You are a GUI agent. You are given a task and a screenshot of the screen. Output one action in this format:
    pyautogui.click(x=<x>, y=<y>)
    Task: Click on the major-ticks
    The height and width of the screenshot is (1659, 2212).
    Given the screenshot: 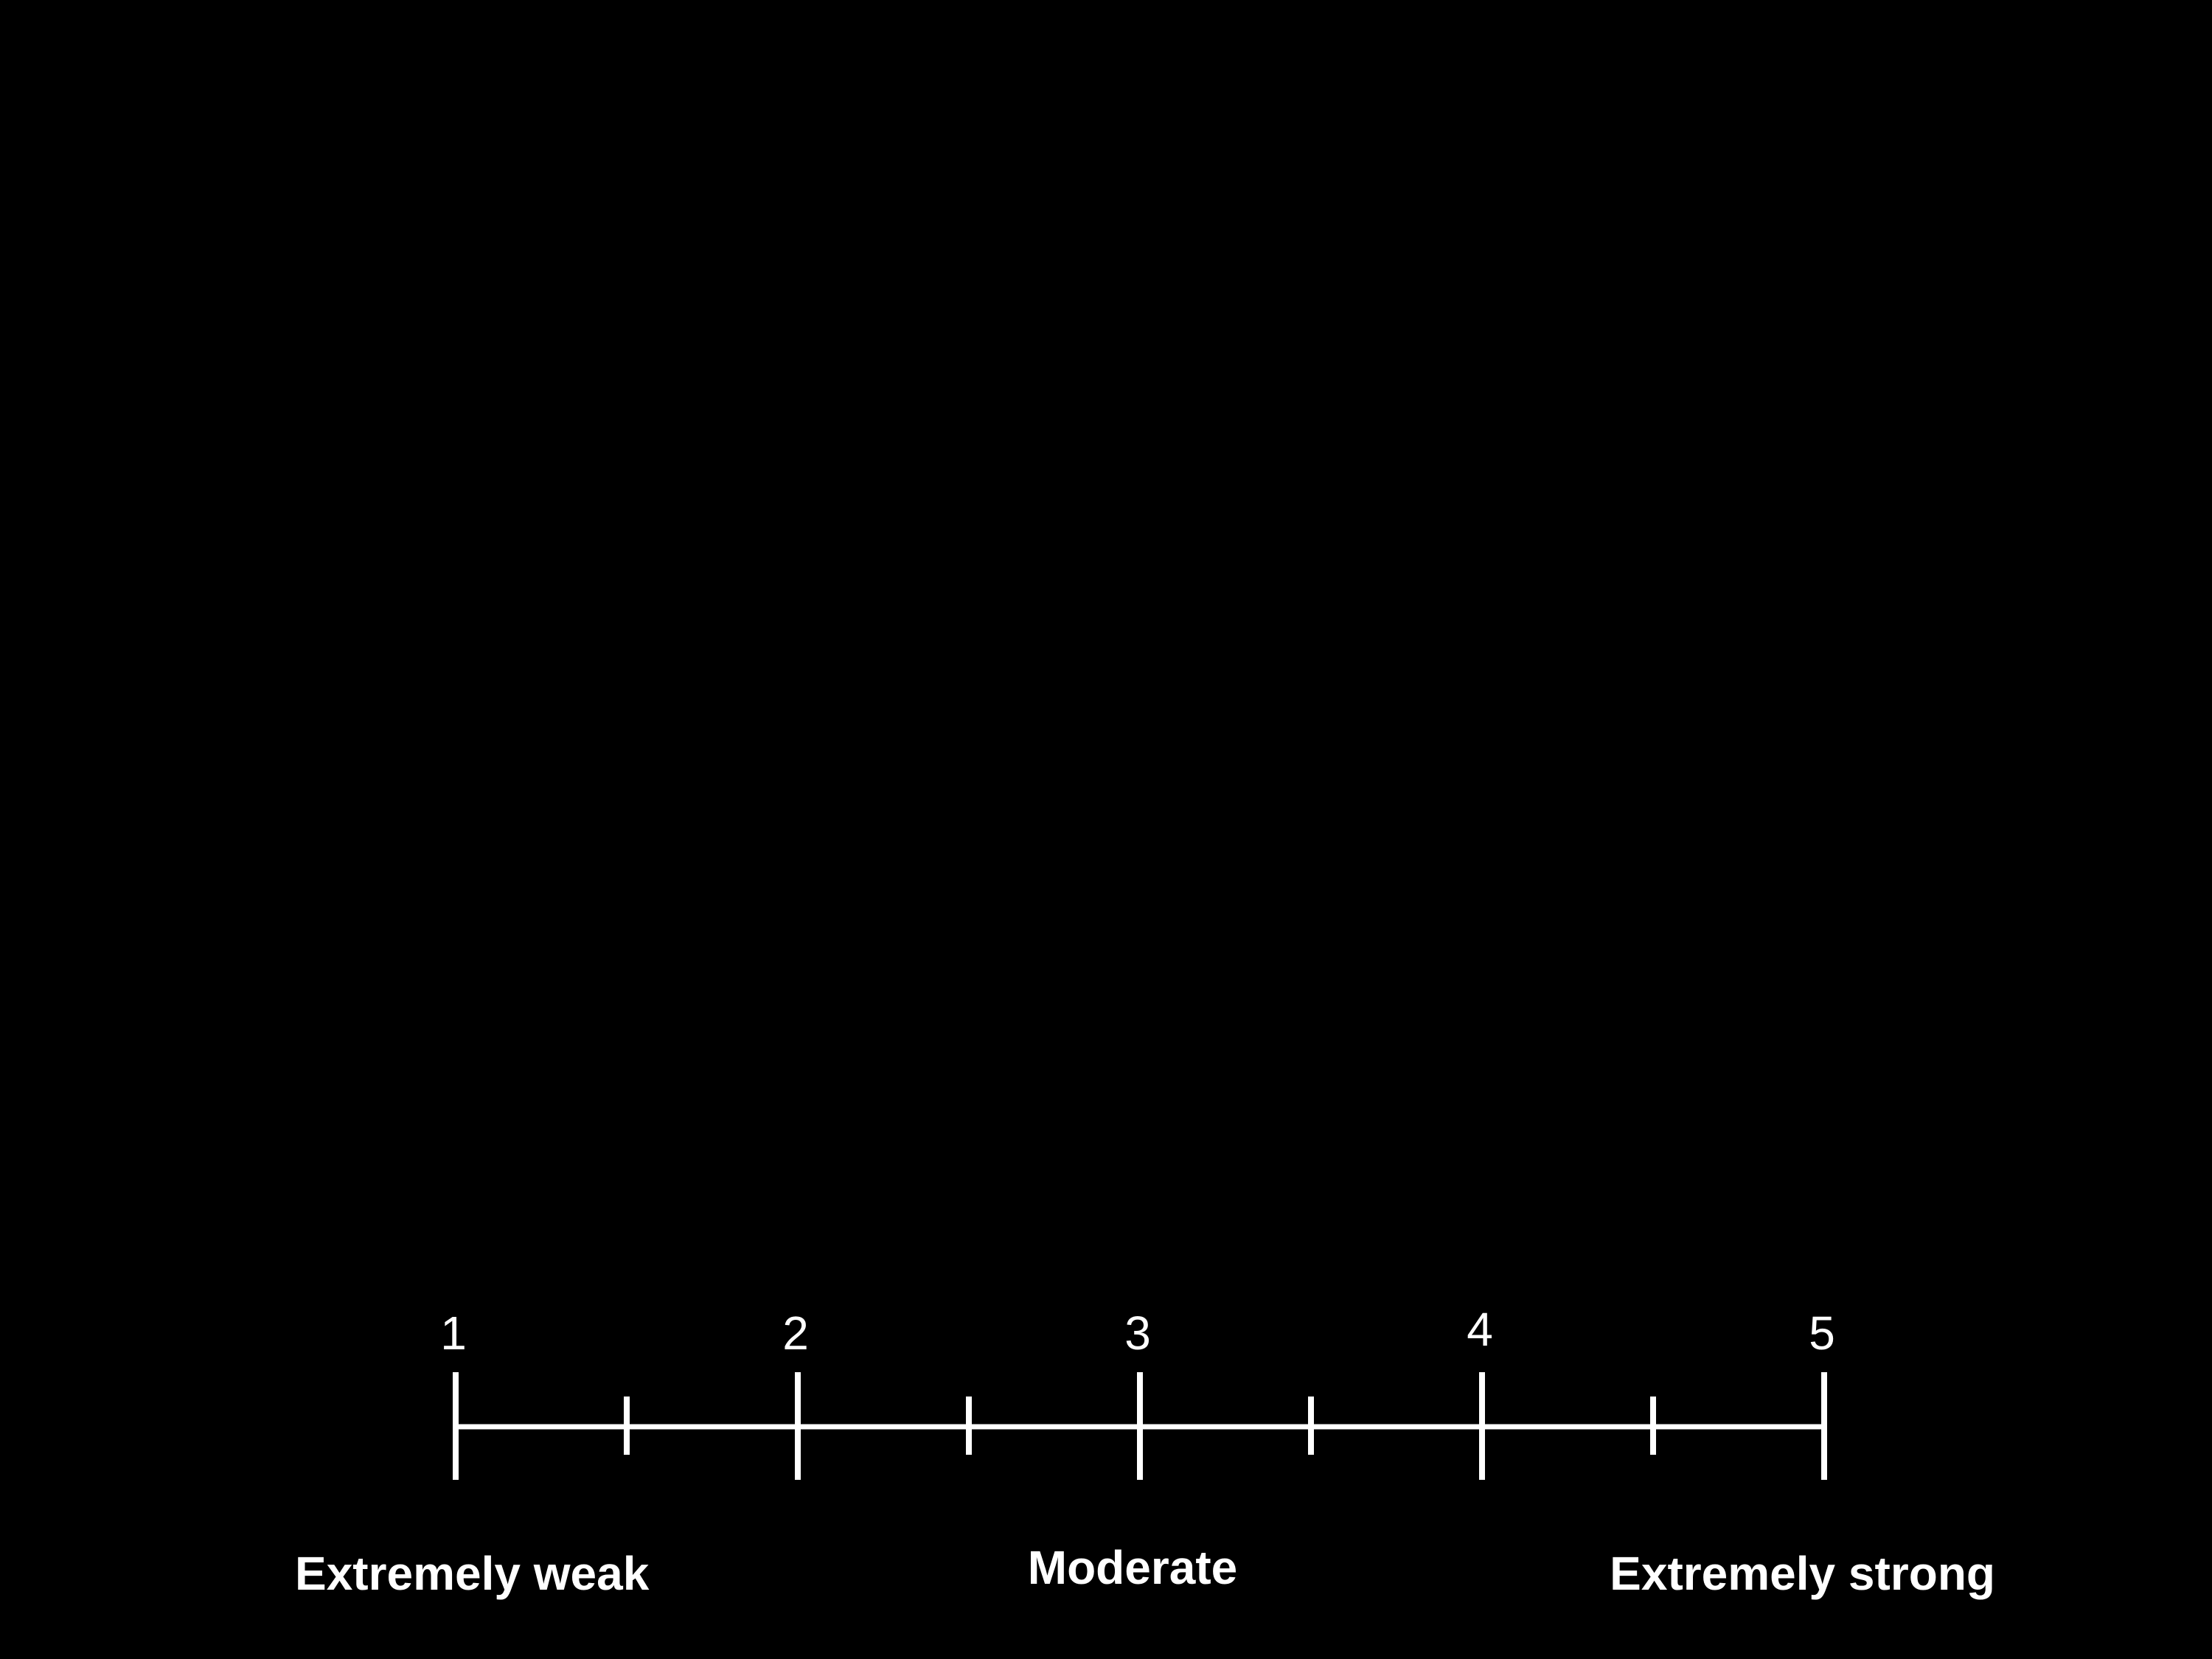 What is the action you would take?
    pyautogui.click(x=1140, y=1426)
    